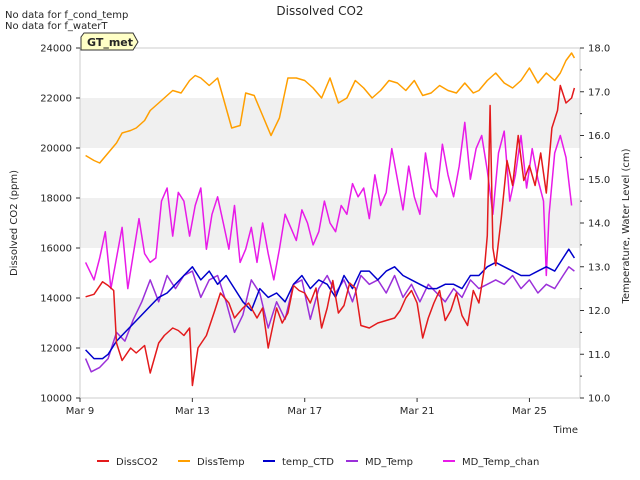  Describe the element at coordinates (56, 299) in the screenshot. I see `y-left-tick-label: 14000` at that location.